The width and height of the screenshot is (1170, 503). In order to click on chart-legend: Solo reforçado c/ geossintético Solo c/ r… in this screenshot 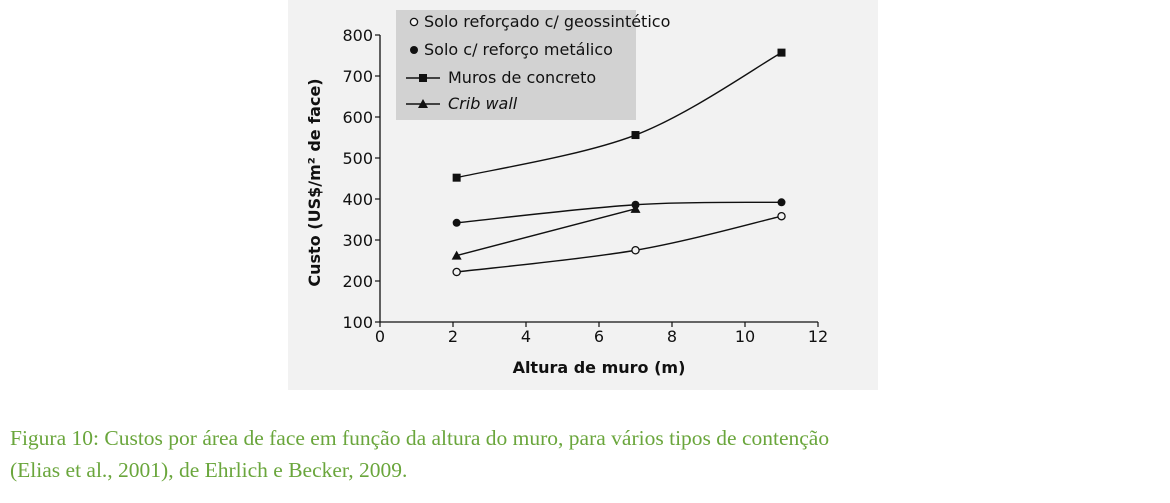, I will do `click(538, 62)`.